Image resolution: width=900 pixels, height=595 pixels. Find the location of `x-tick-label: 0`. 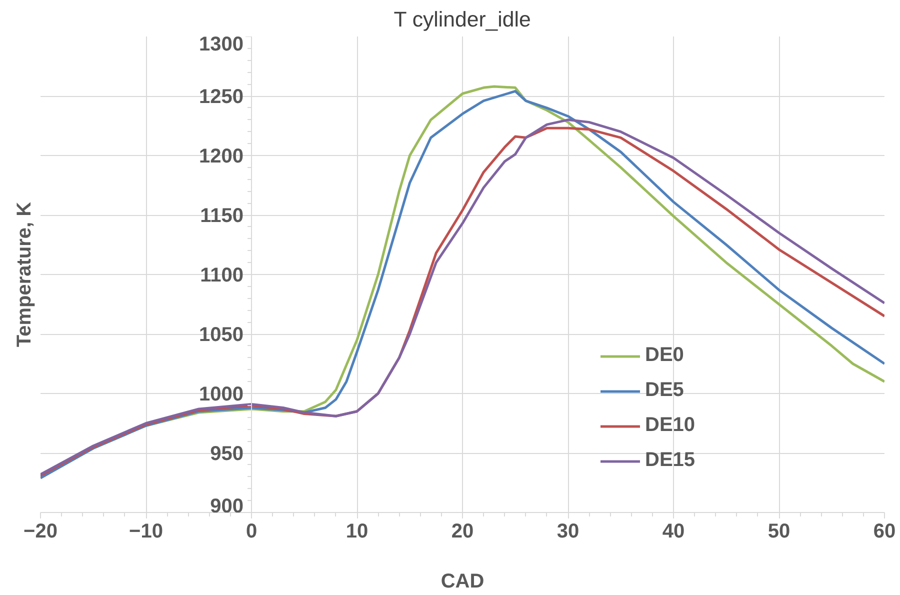

x-tick-label: 0 is located at coordinates (252, 531).